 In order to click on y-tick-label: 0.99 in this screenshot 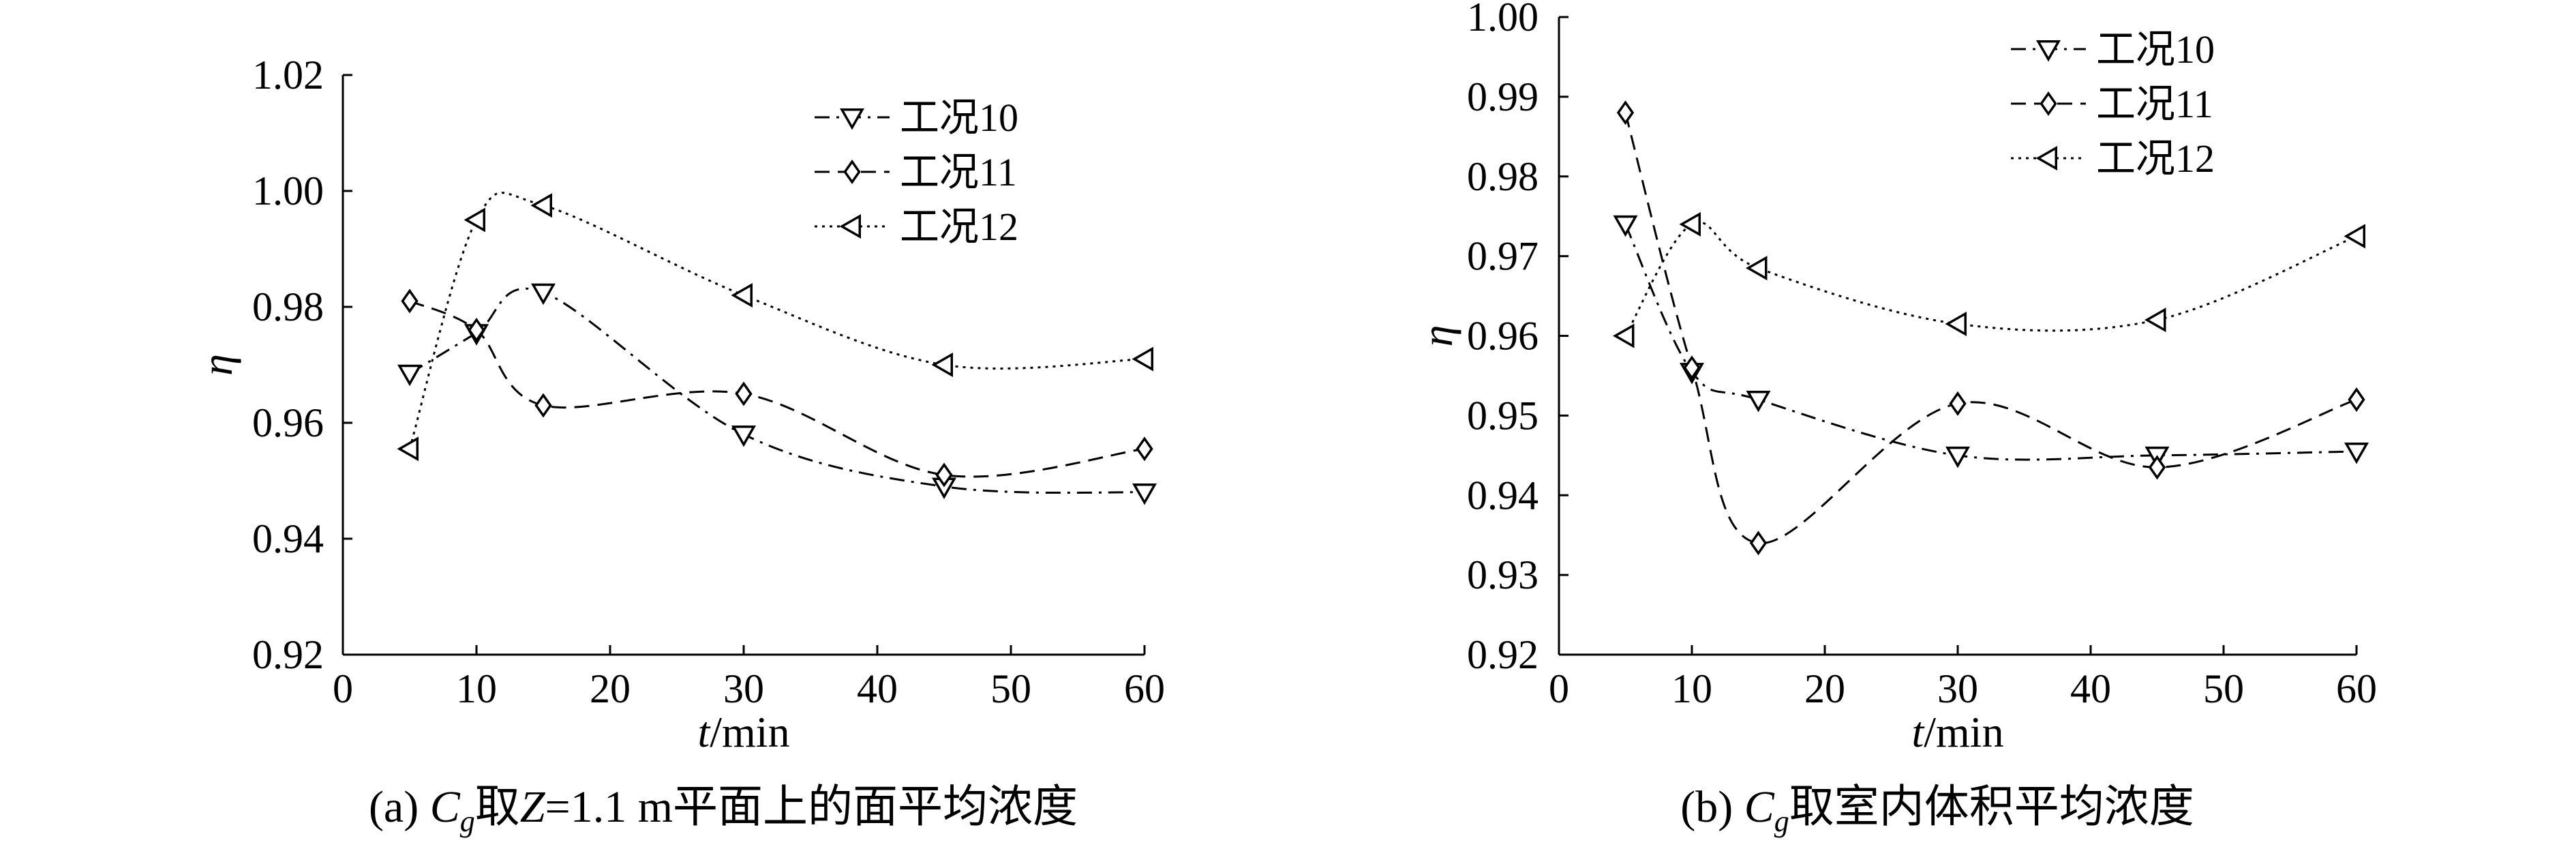, I will do `click(1503, 96)`.